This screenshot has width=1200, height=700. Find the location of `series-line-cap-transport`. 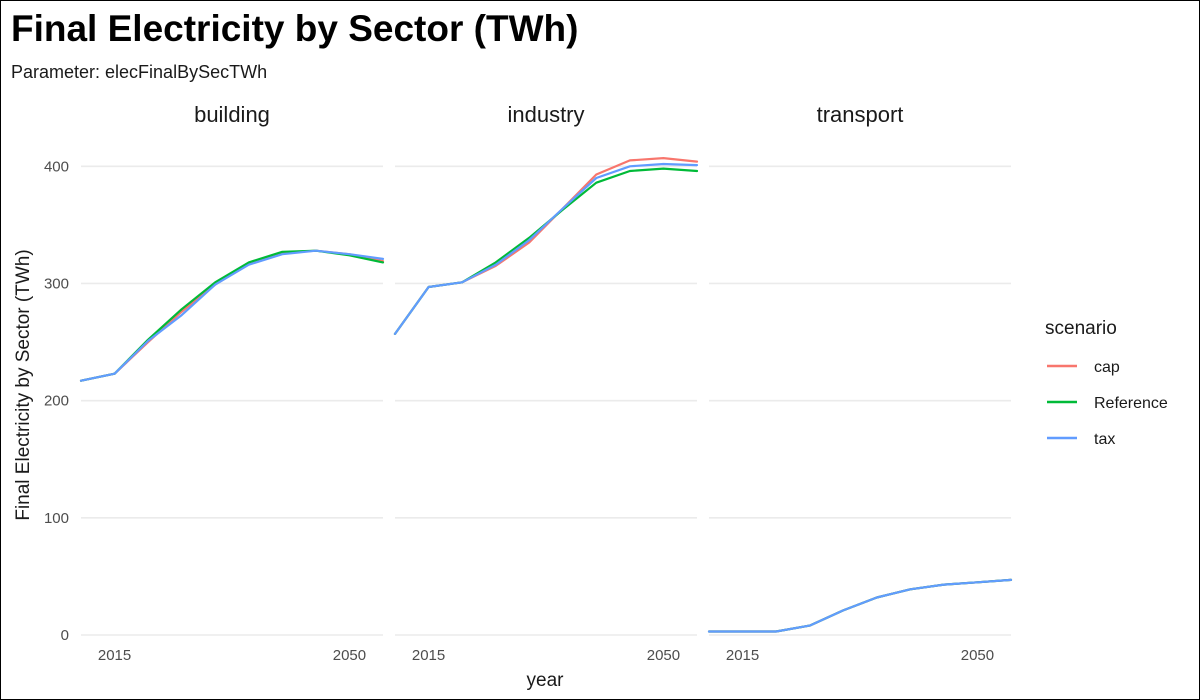

series-line-cap-transport is located at coordinates (860, 605).